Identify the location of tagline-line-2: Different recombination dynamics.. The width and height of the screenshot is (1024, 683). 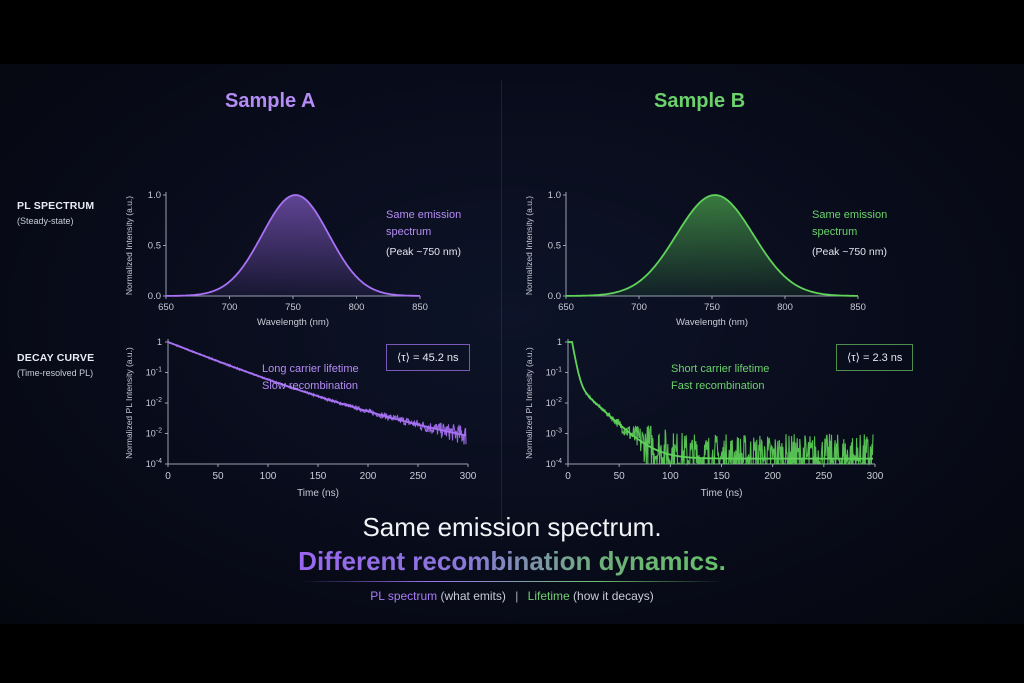
(512, 561).